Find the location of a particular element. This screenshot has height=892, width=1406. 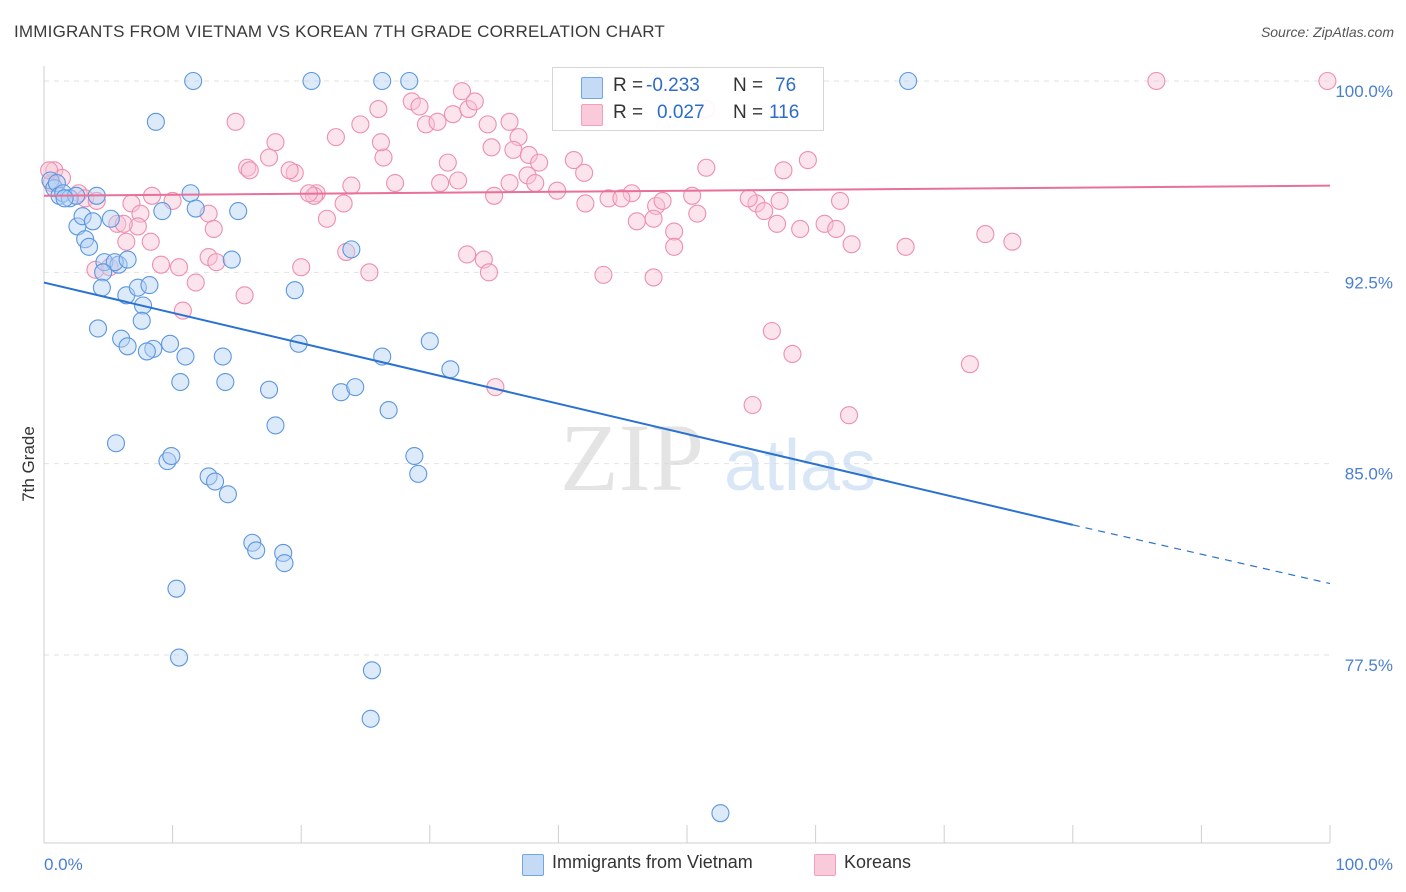

korean-trend-line is located at coordinates (687, 190).